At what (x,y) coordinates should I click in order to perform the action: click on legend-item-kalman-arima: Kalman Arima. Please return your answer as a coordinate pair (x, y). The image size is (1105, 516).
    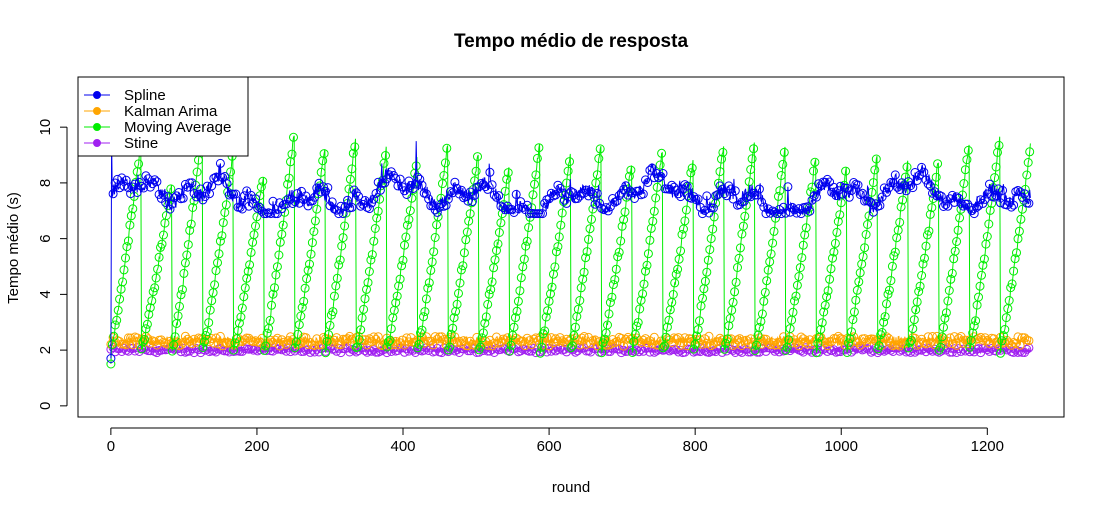
    Looking at the image, I should click on (151, 111).